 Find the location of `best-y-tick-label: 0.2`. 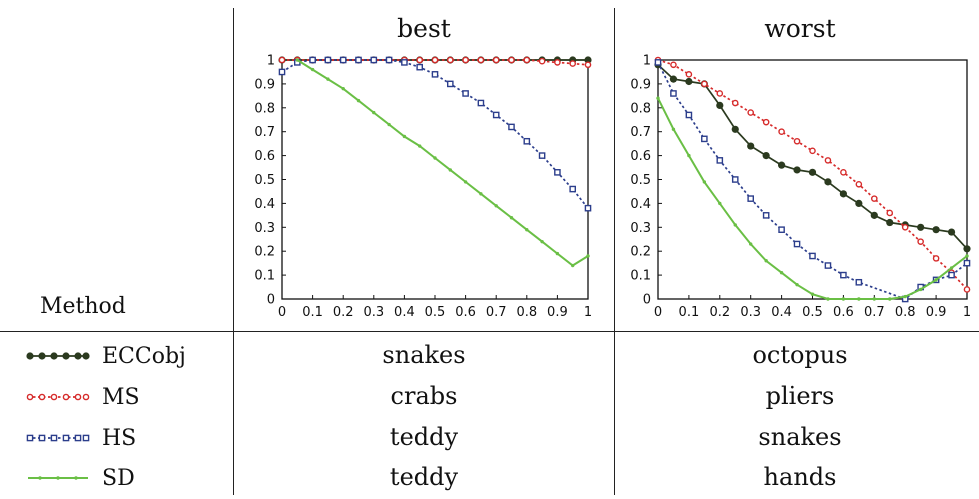

best-y-tick-label: 0.2 is located at coordinates (264, 252).